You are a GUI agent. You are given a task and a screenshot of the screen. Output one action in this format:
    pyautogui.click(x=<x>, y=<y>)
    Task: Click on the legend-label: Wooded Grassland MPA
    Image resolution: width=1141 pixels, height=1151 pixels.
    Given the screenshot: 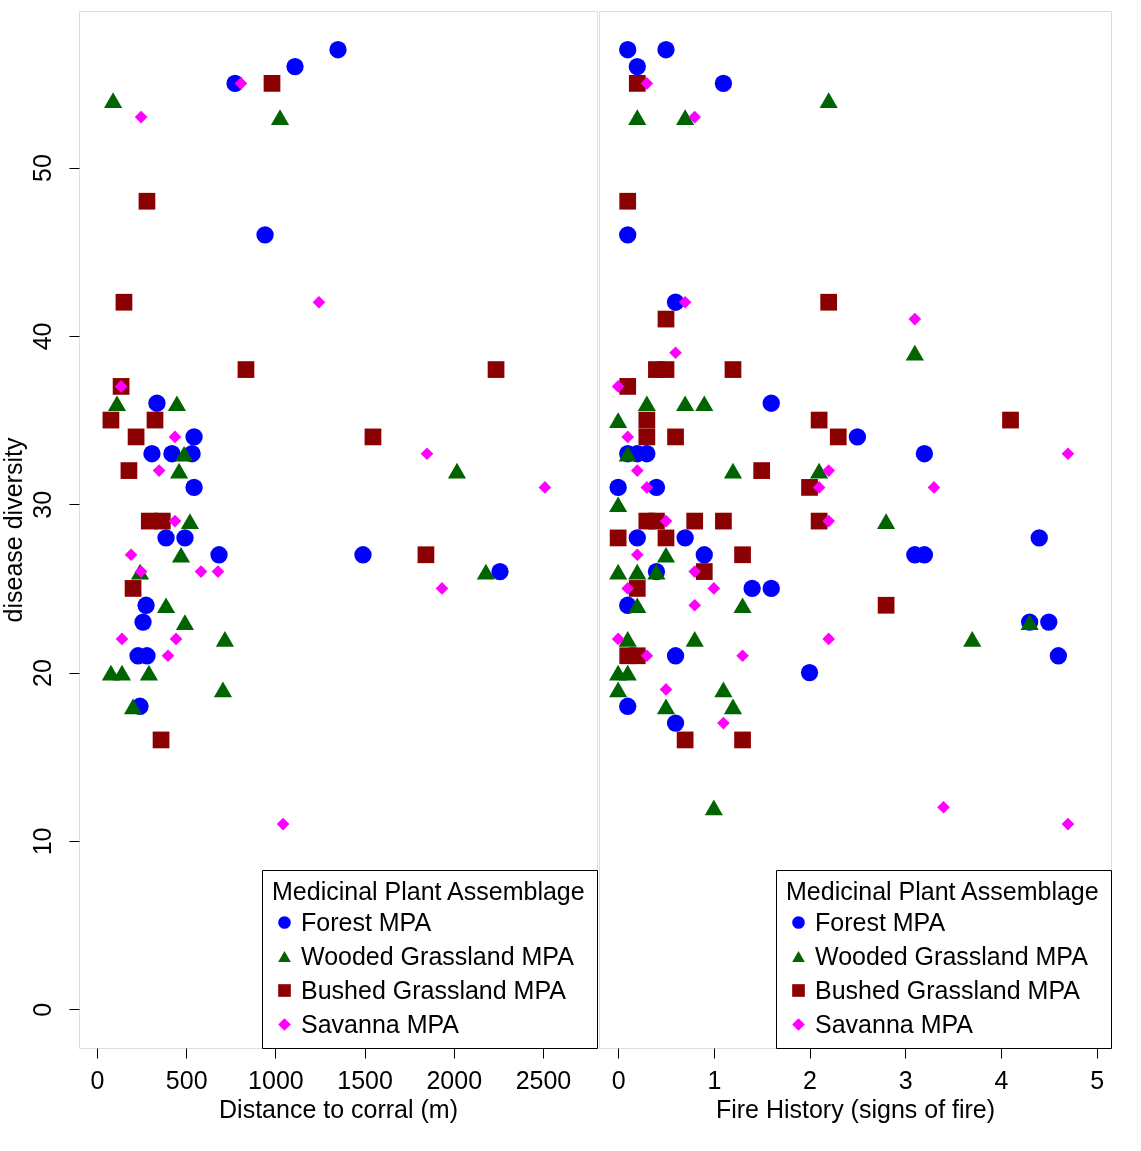 What is the action you would take?
    pyautogui.click(x=952, y=955)
    